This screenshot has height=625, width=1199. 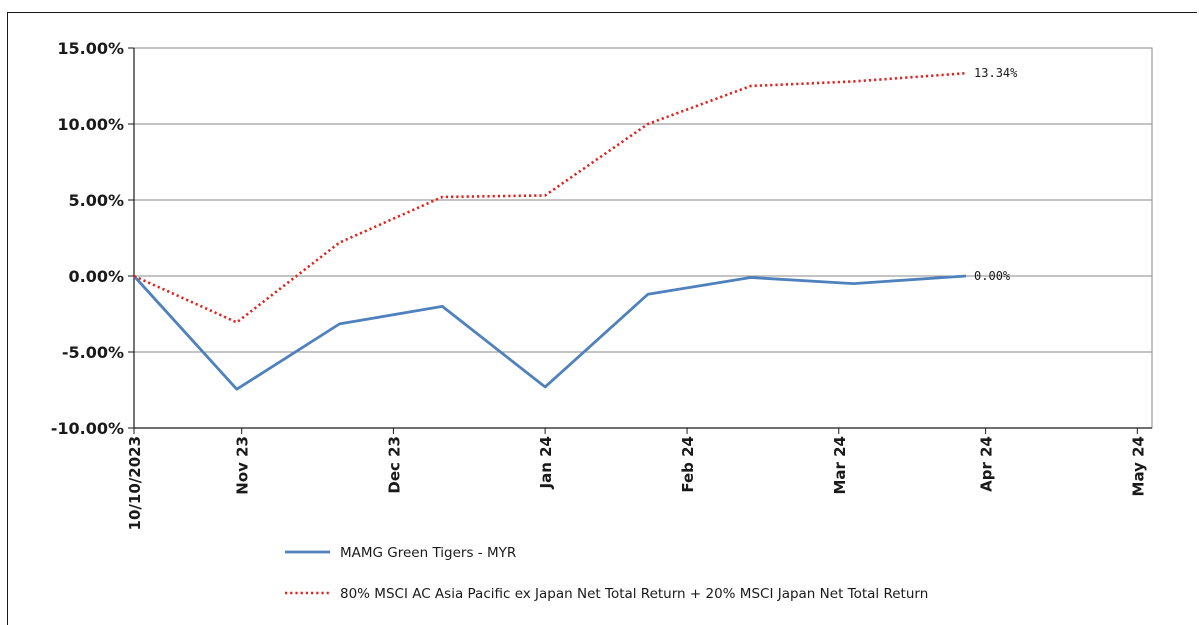 I want to click on y-tick-label: 15.00%, so click(x=90, y=48).